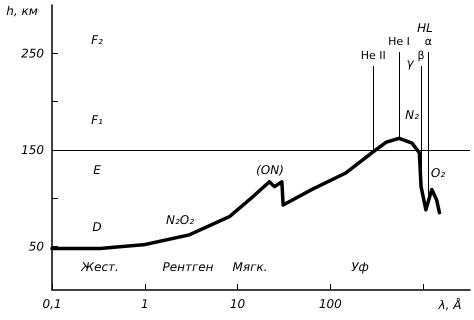  What do you see at coordinates (144, 304) in the screenshot?
I see `x-tick-label: 1` at bounding box center [144, 304].